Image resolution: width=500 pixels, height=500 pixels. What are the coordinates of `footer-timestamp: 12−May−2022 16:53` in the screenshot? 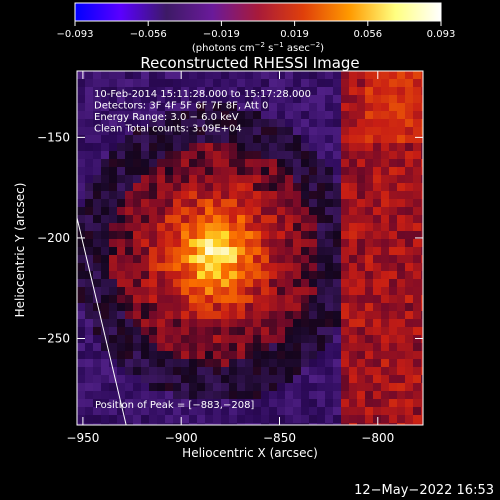 It's located at (424, 490).